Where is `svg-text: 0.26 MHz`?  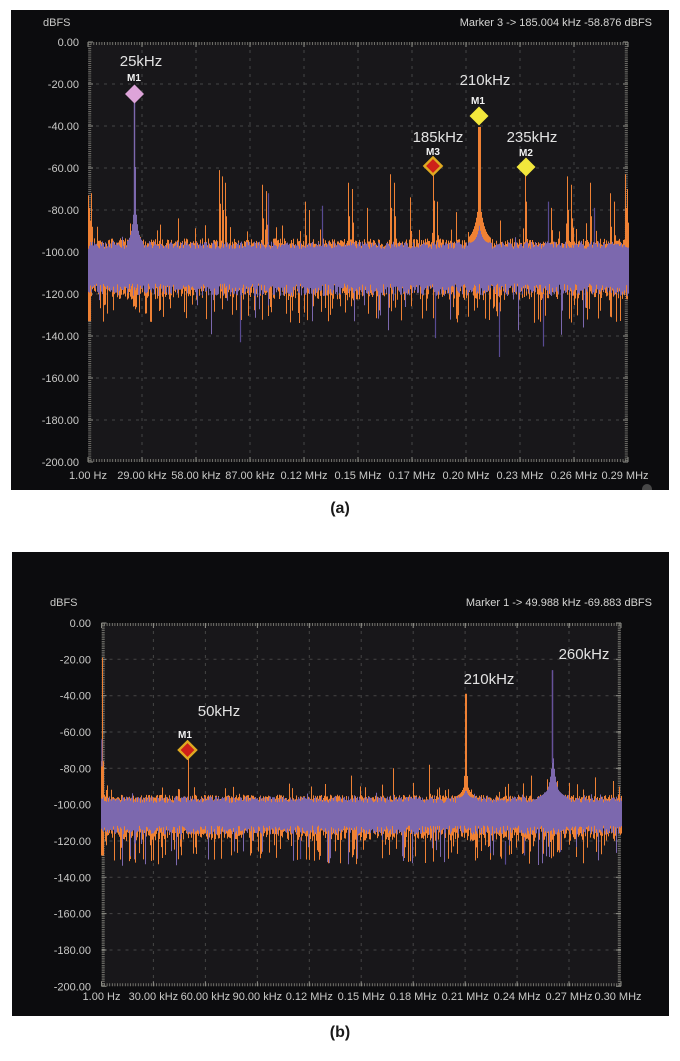 svg-text: 0.26 MHz is located at coordinates (573, 476).